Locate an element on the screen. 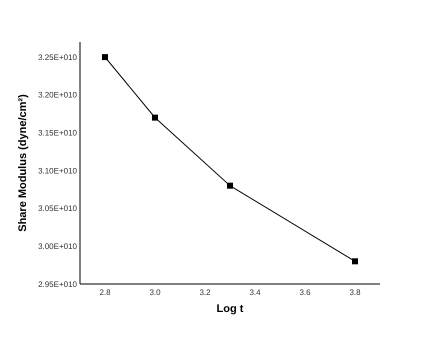 The height and width of the screenshot is (341, 443). y-tick-label: 3.15E+010 is located at coordinates (58, 133).